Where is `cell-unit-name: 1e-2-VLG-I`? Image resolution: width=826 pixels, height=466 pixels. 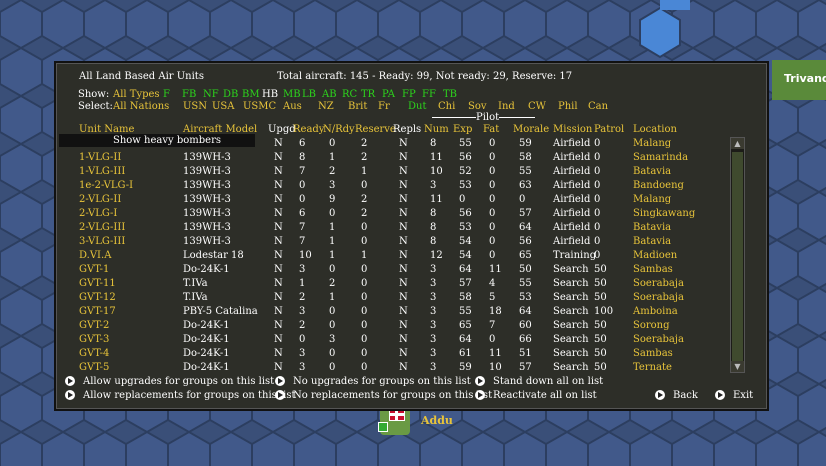 cell-unit-name: 1e-2-VLG-I is located at coordinates (106, 185).